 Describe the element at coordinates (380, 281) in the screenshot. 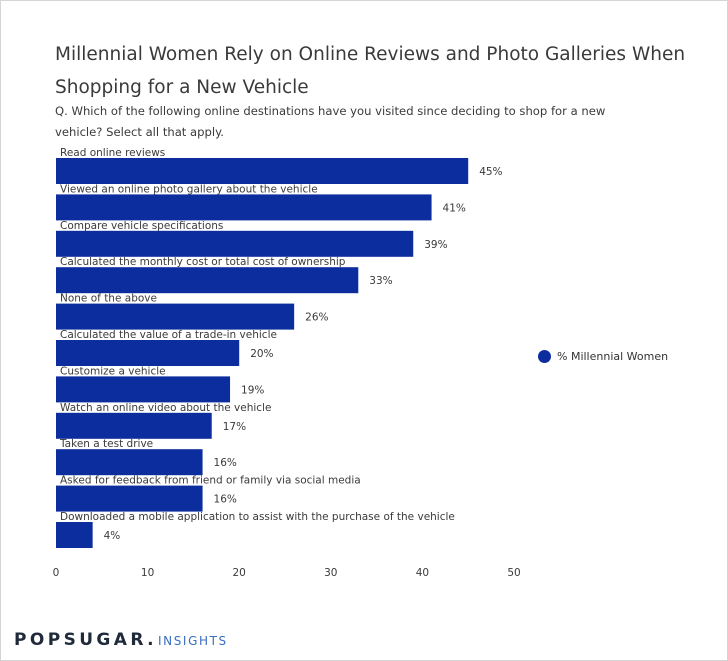

I see `data-label: 33%` at that location.